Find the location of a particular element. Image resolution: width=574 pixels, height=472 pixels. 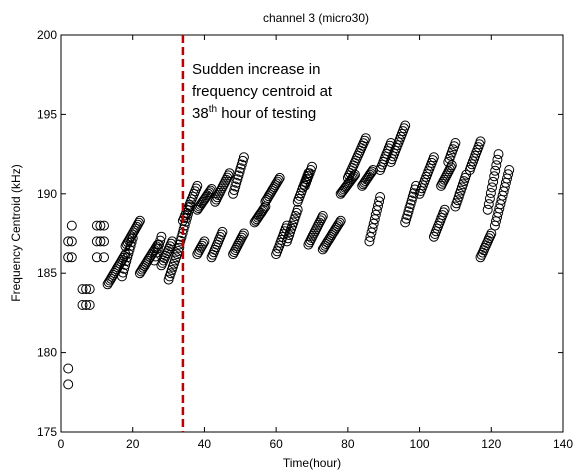

annotation-hour: 38 is located at coordinates (200, 113).